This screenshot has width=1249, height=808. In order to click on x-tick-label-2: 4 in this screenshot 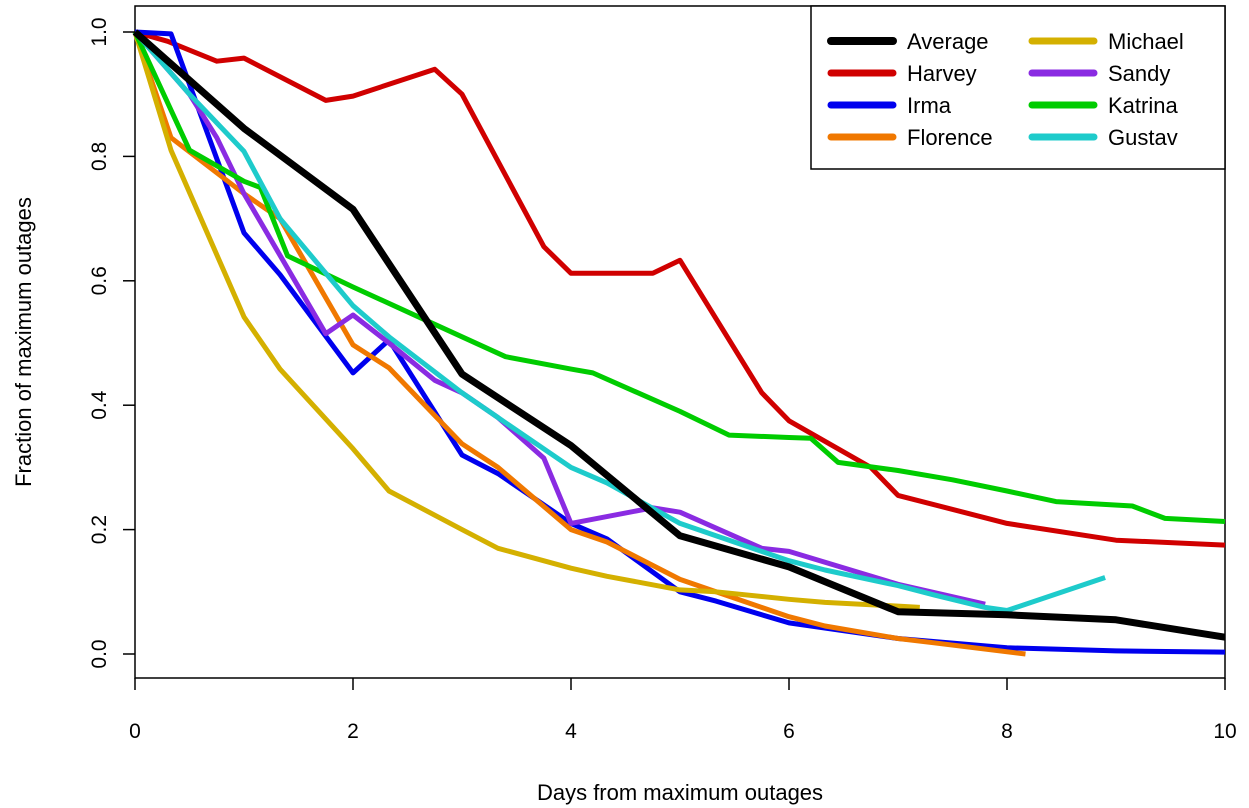, I will do `click(571, 731)`.